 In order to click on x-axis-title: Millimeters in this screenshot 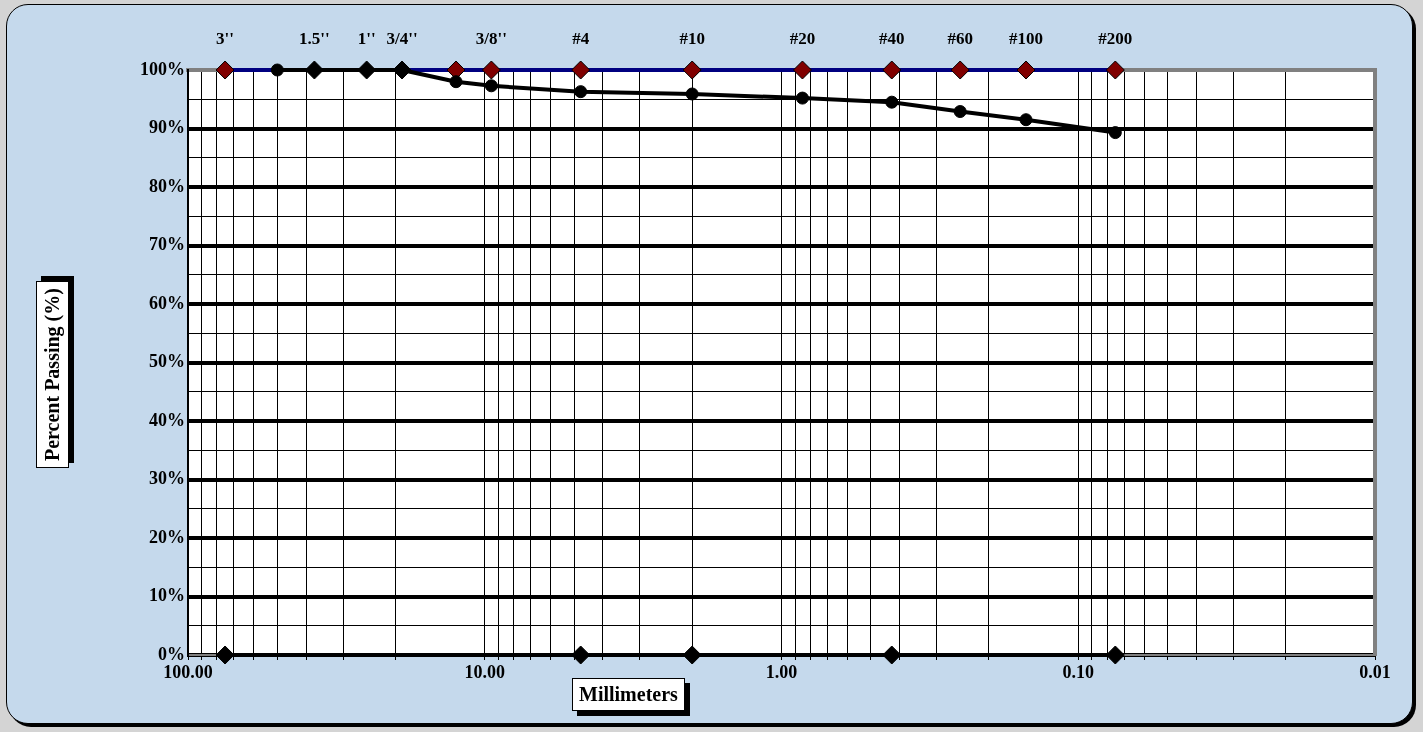, I will do `click(628, 694)`.